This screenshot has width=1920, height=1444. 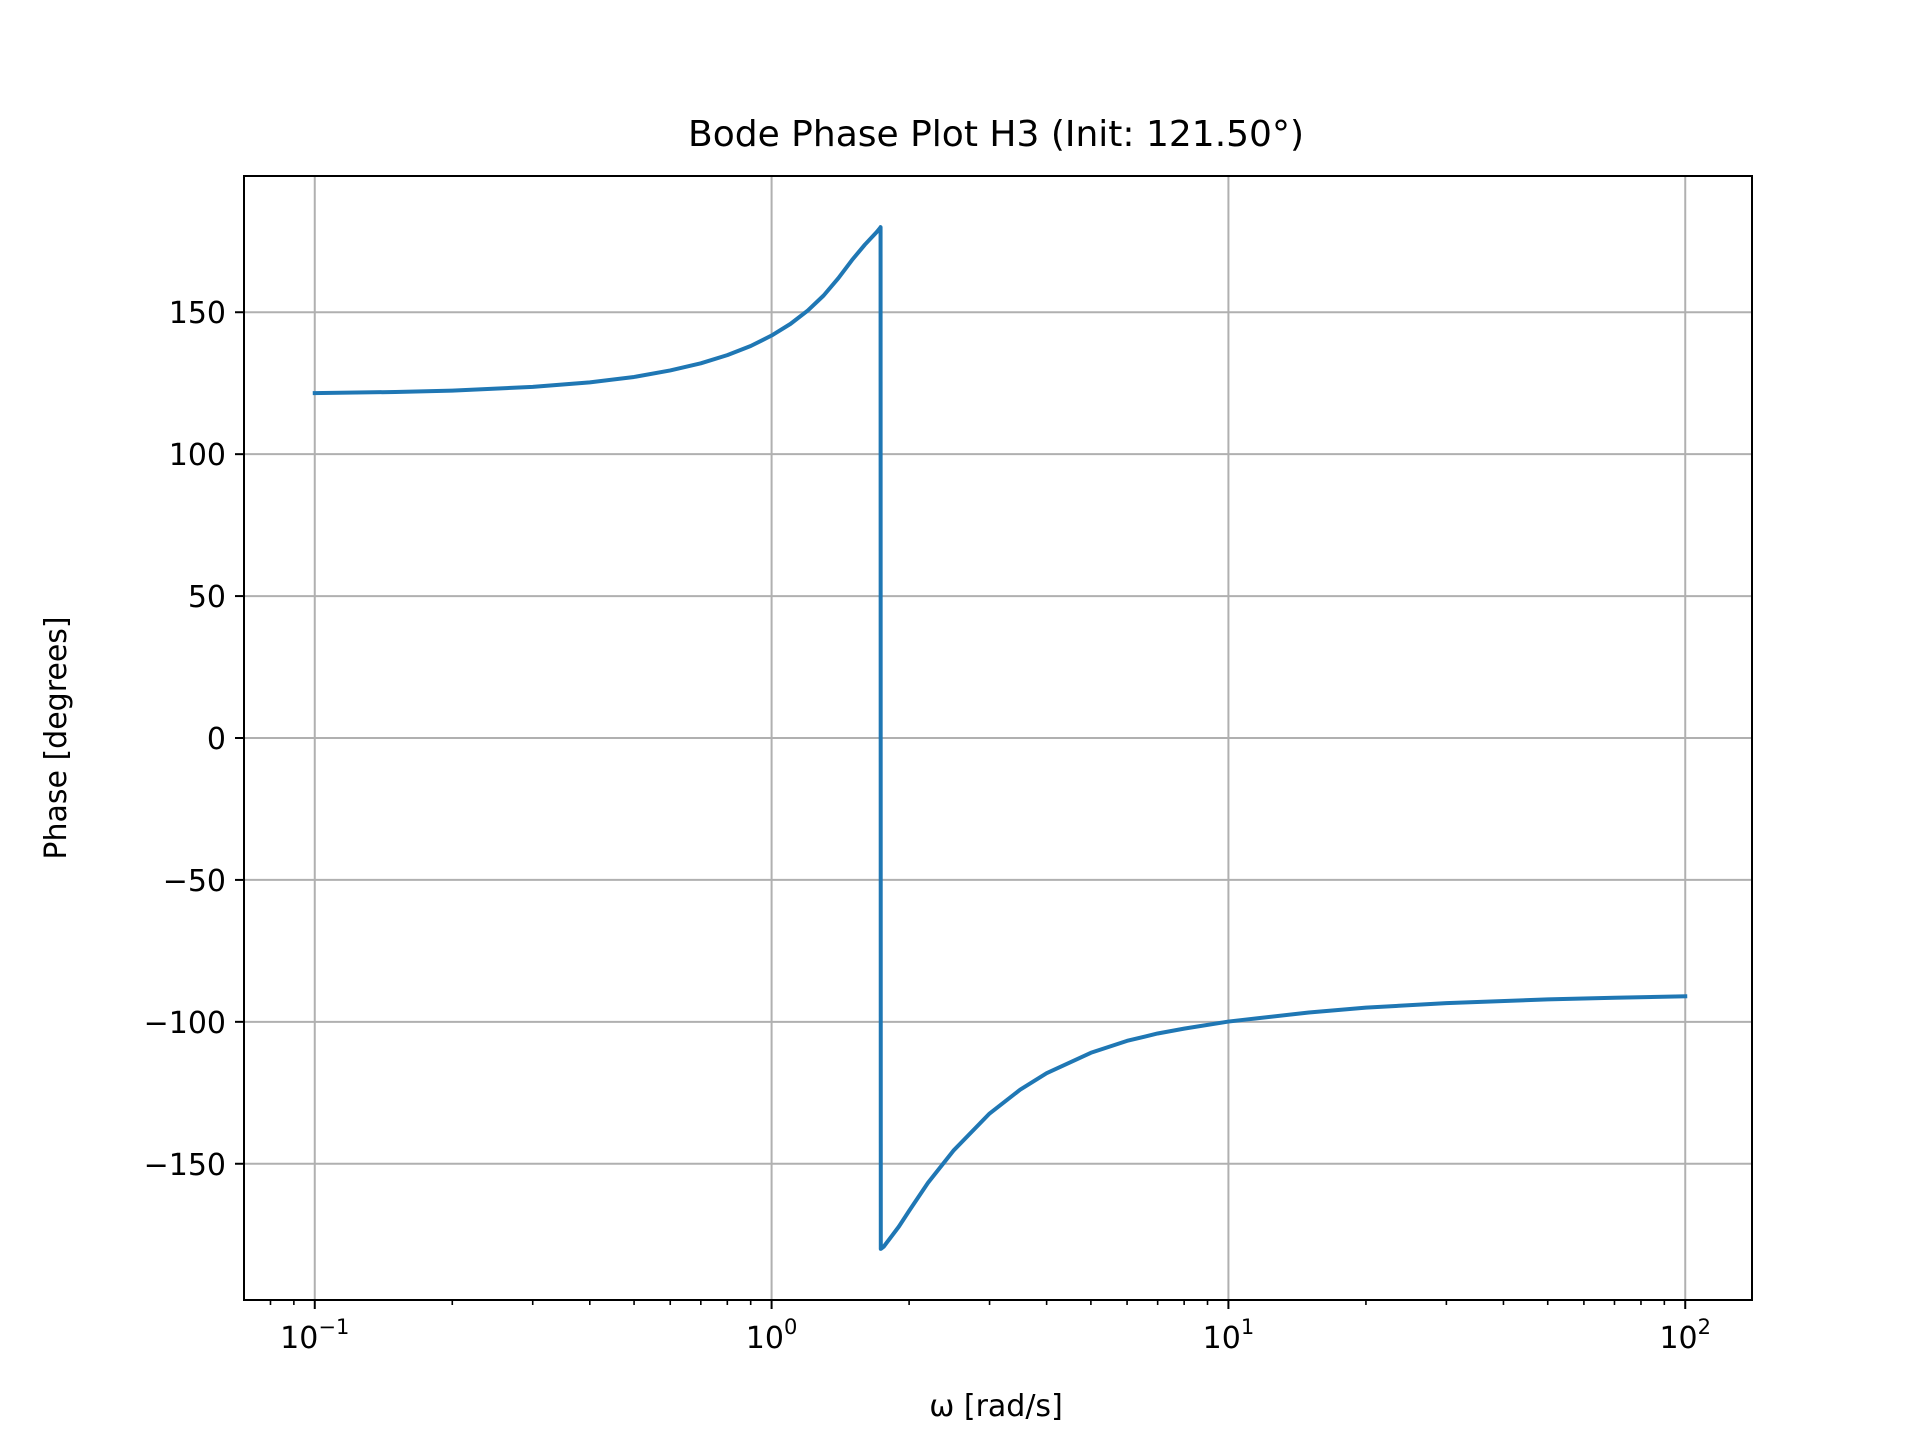 I want to click on chart-title: Bode Phase Plot H3 (Init: 121.50°), so click(x=996, y=134).